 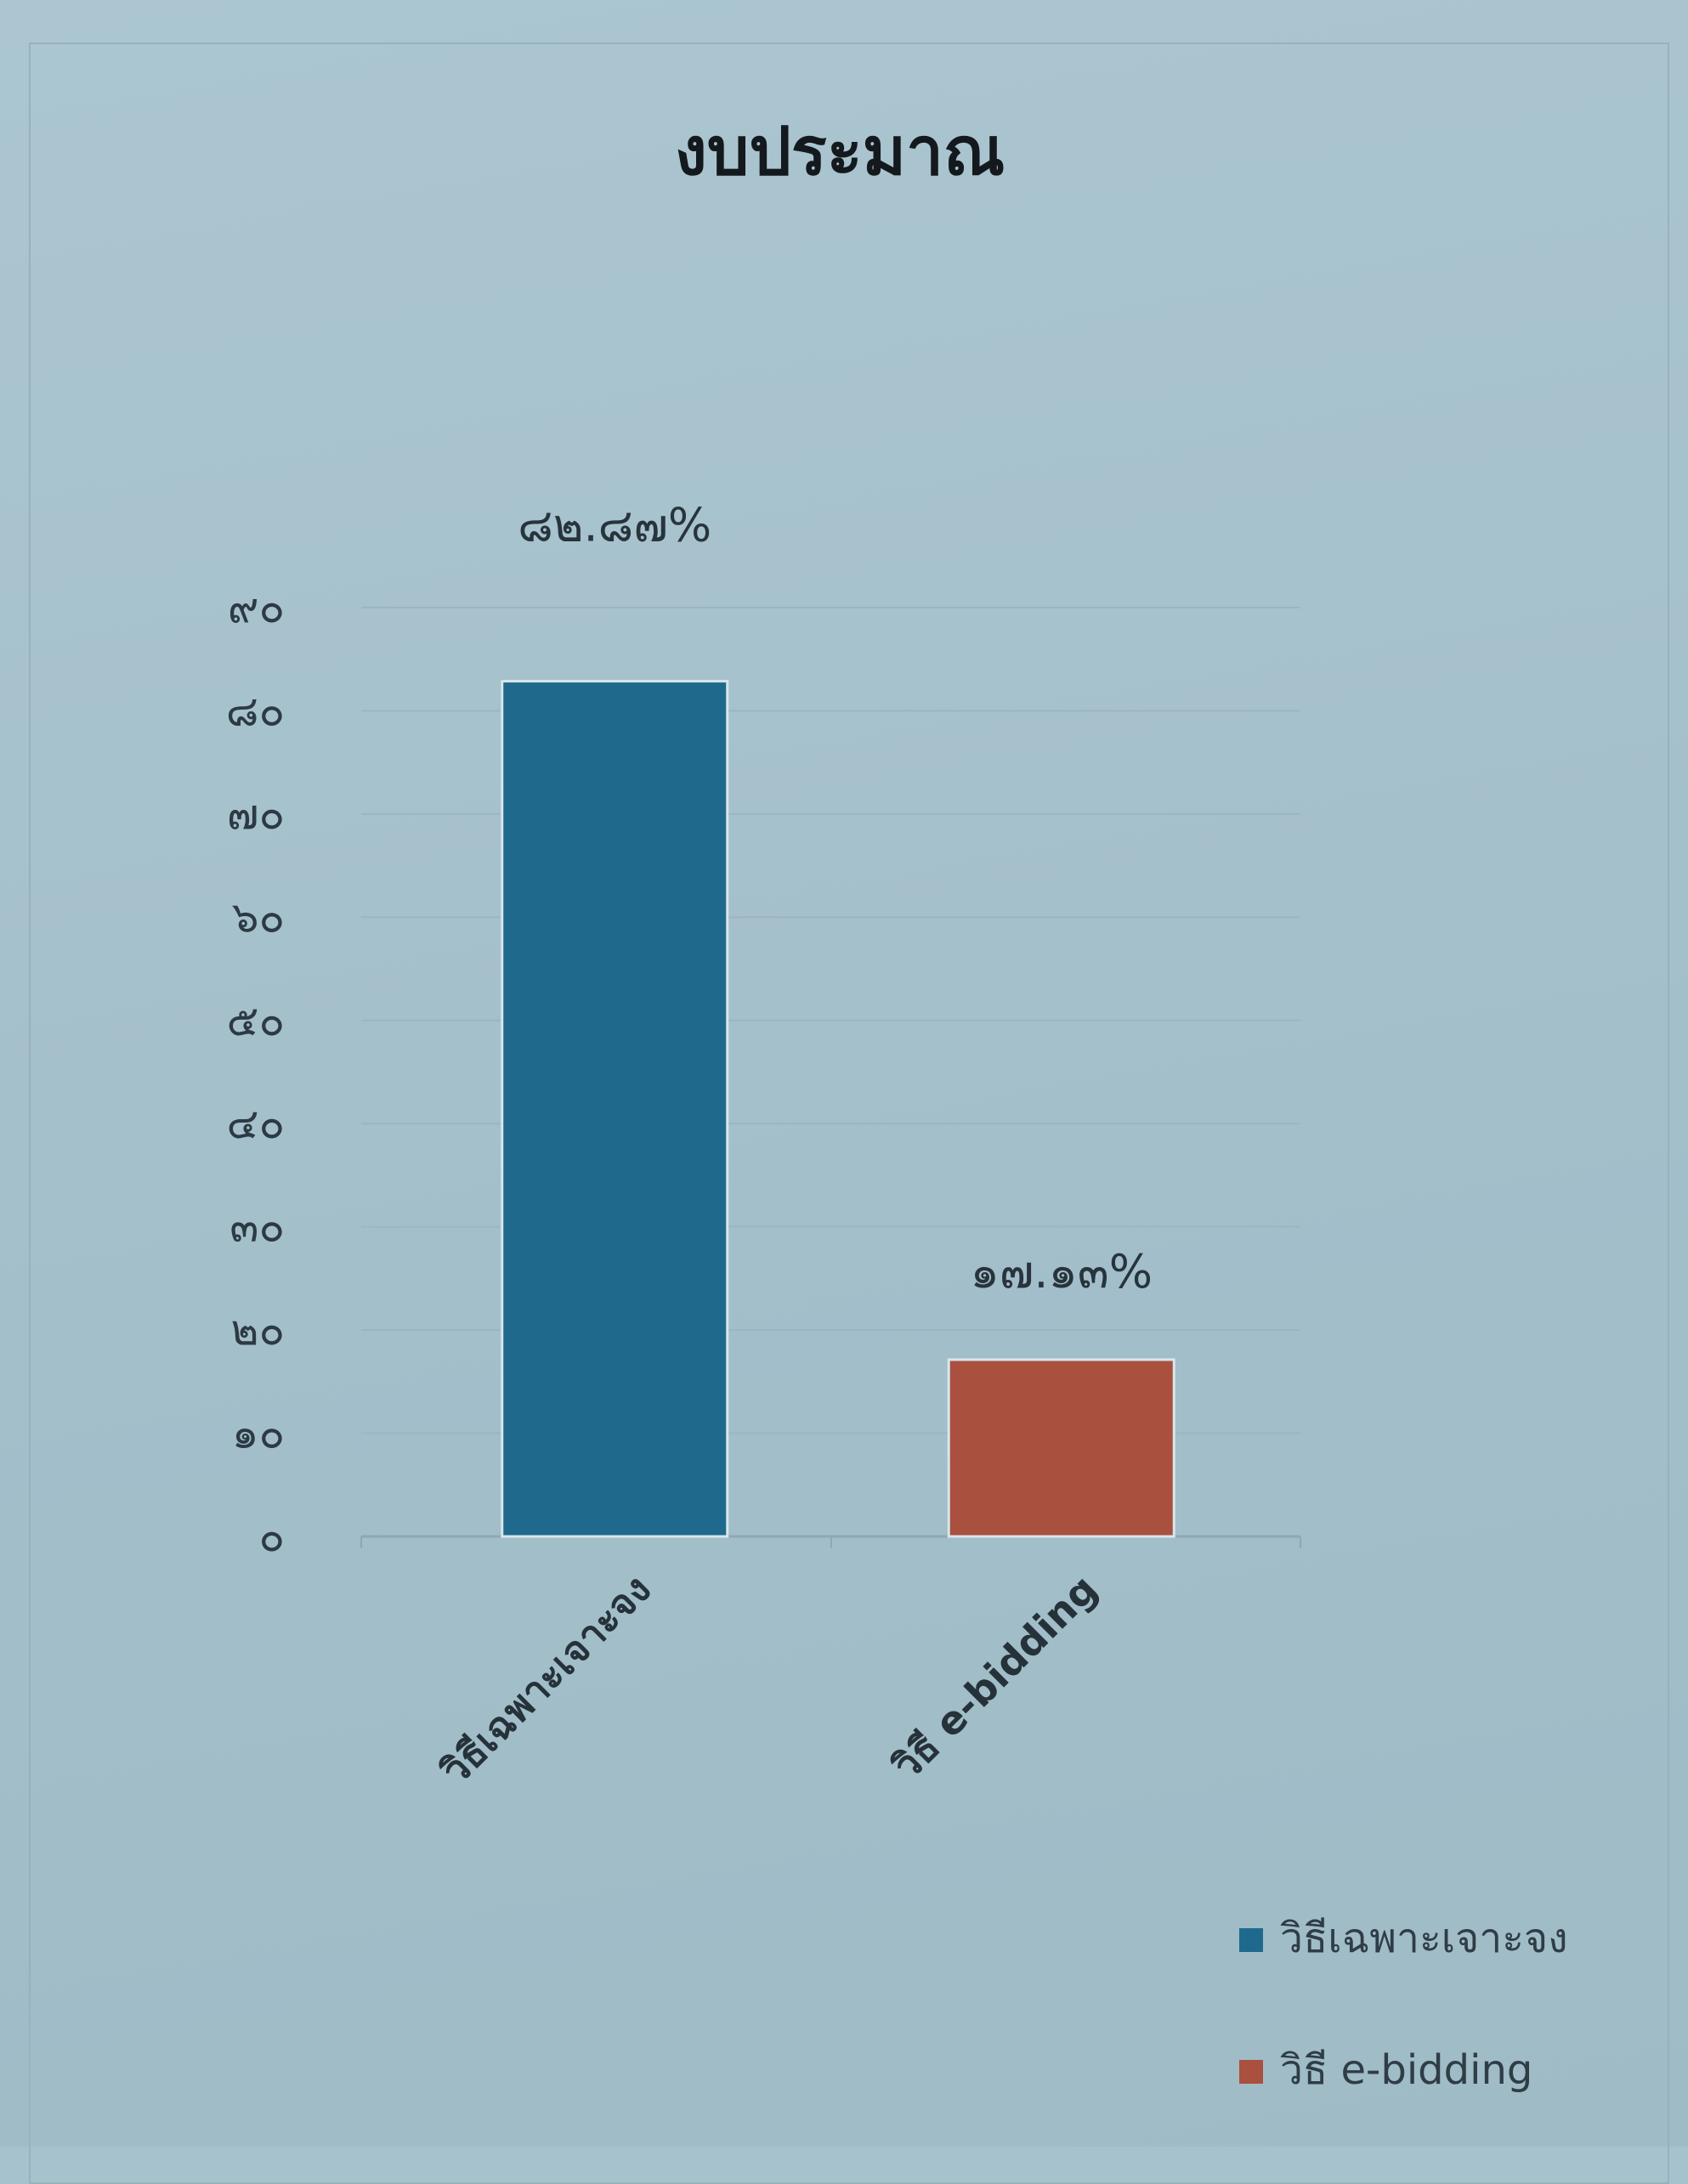 What do you see at coordinates (840, 152) in the screenshot?
I see `chart-title: งบประมาณ` at bounding box center [840, 152].